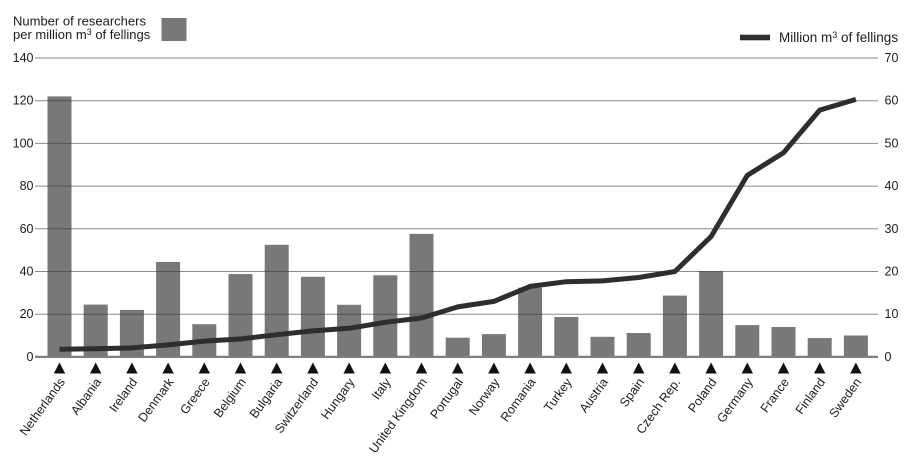 The height and width of the screenshot is (472, 910). I want to click on svg-text: 30, so click(892, 229).